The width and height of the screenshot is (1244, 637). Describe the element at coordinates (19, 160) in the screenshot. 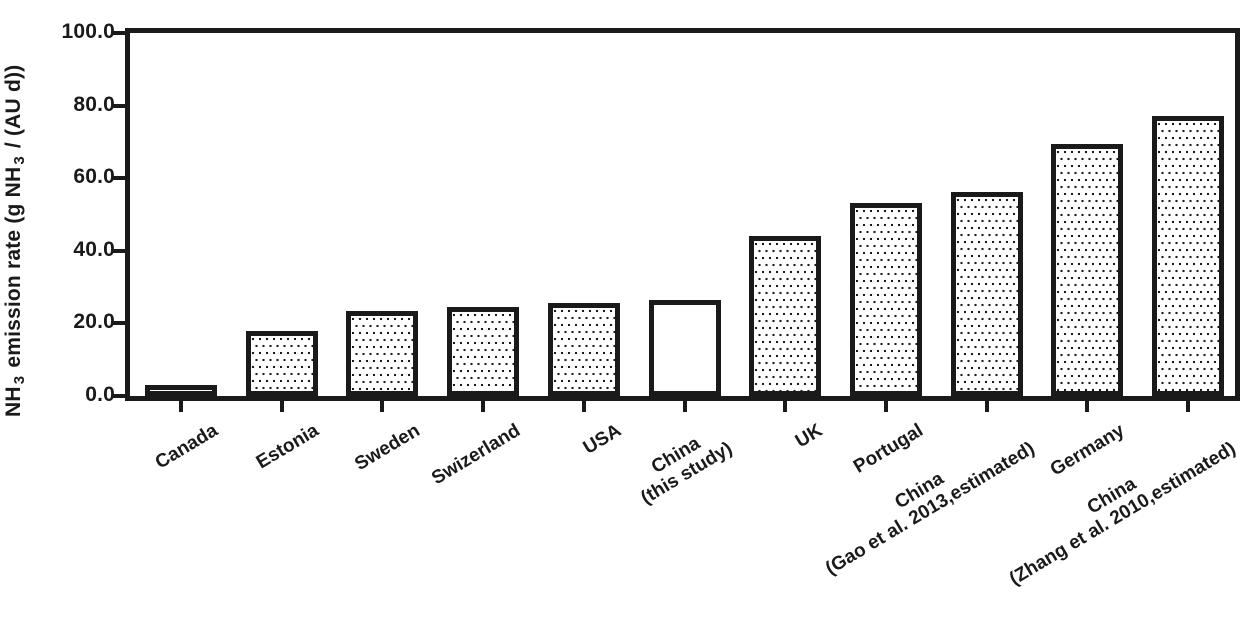

I see `y-axis-title-subscript: 3` at that location.